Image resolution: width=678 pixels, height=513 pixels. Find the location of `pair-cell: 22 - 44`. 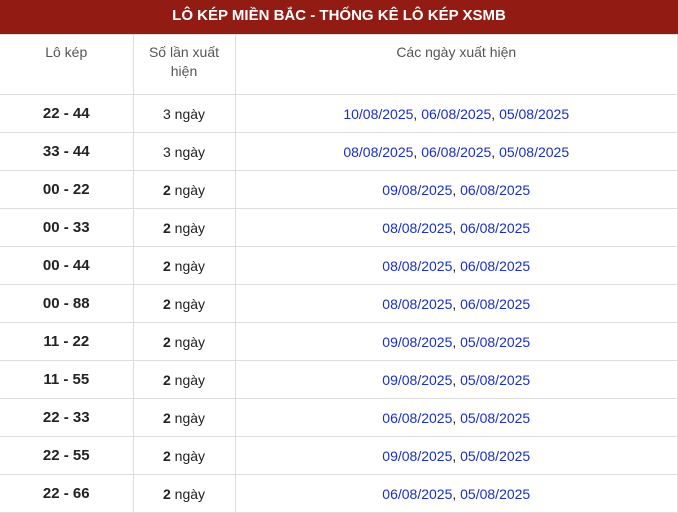

pair-cell: 22 - 44 is located at coordinates (67, 113).